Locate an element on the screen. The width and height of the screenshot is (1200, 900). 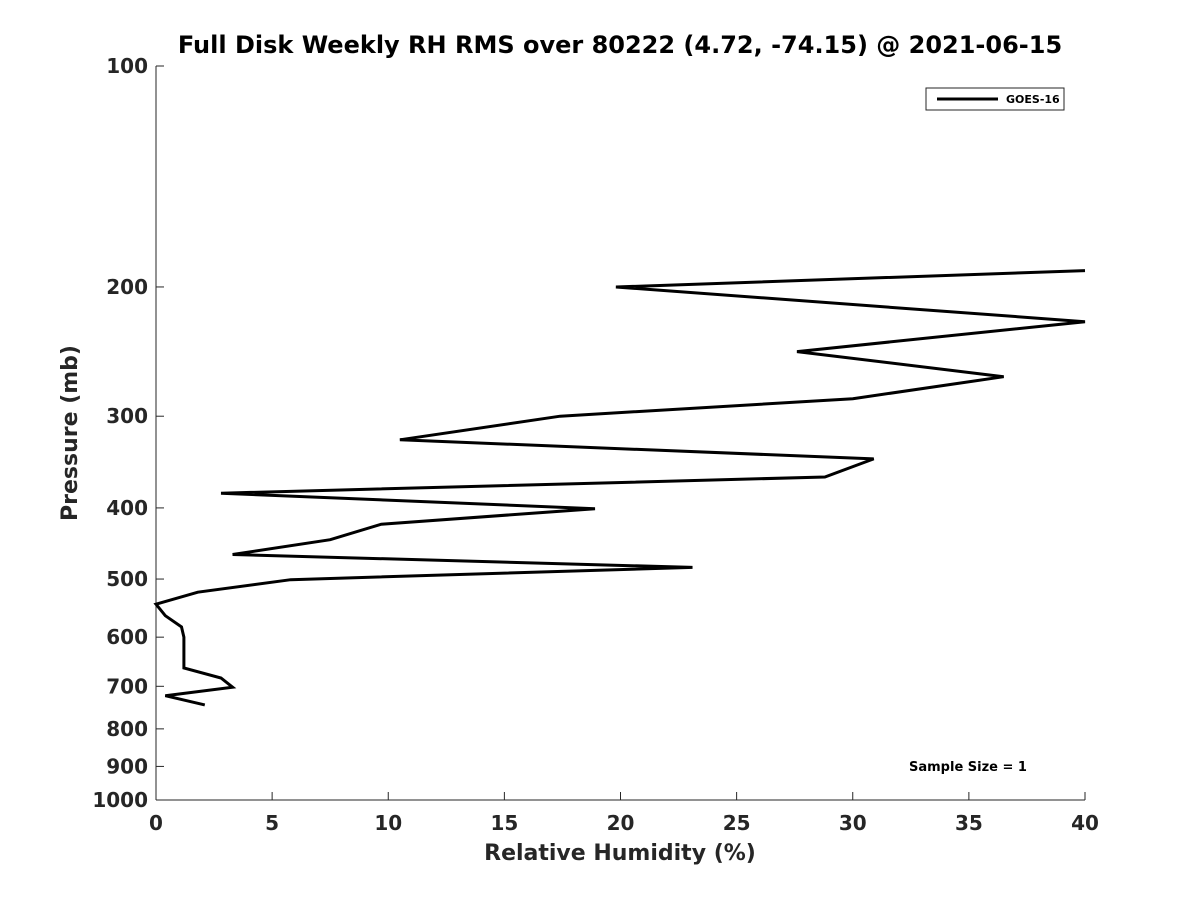
y-axis-label: Pressure (mb) is located at coordinates (70, 433).